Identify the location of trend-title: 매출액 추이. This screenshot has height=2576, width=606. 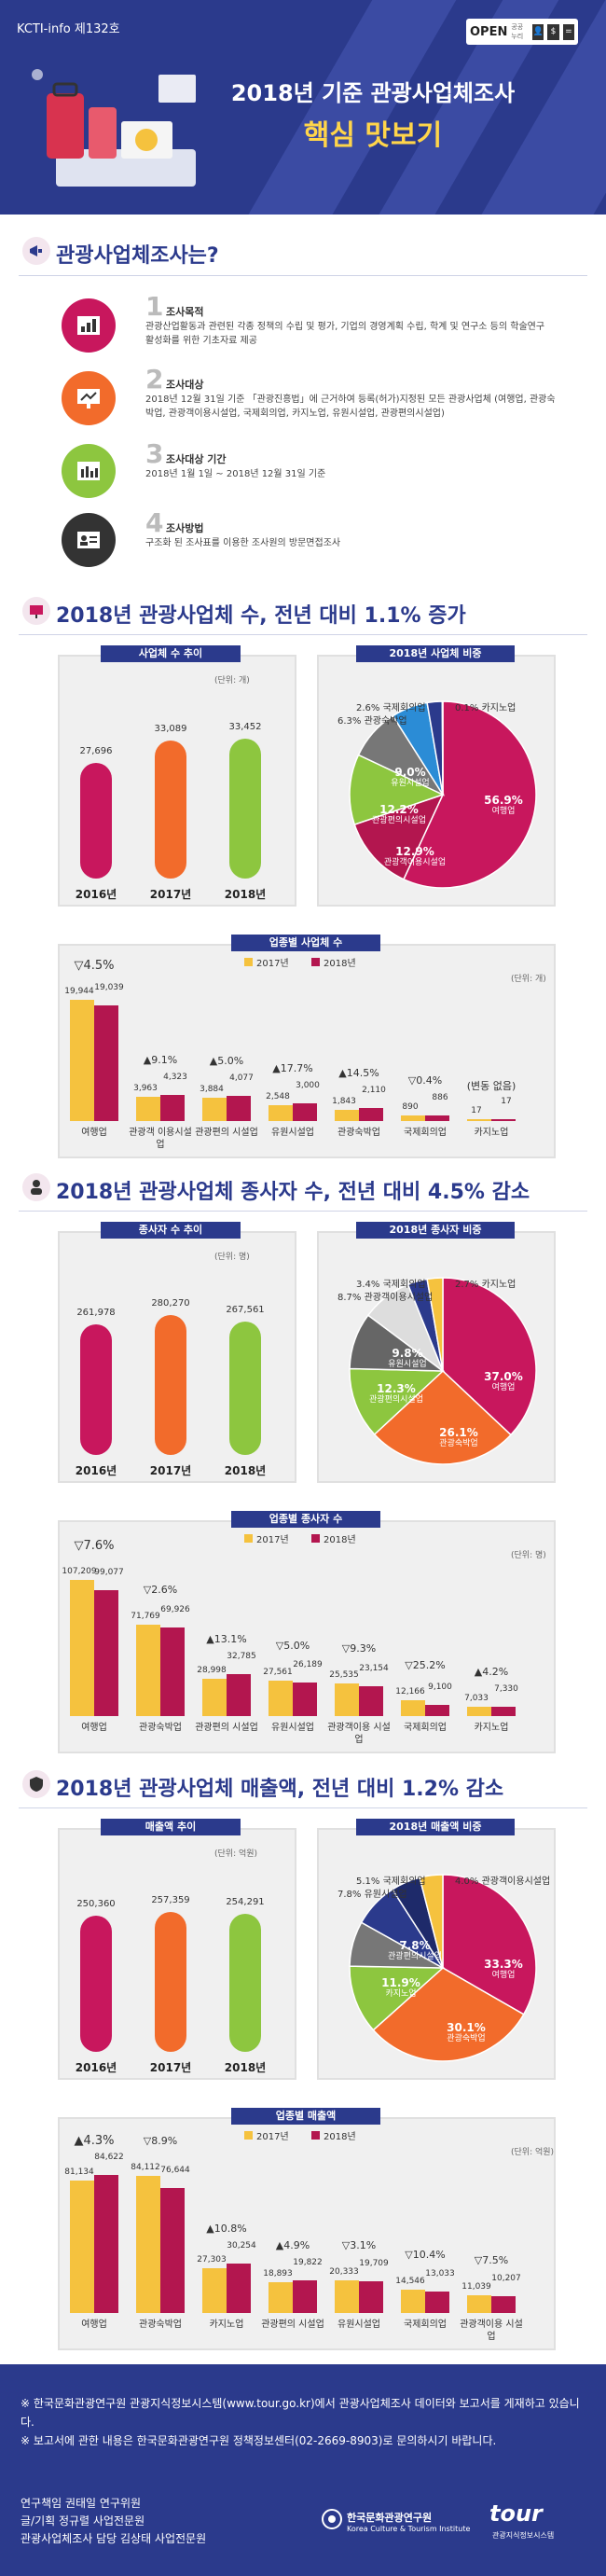
(171, 1827).